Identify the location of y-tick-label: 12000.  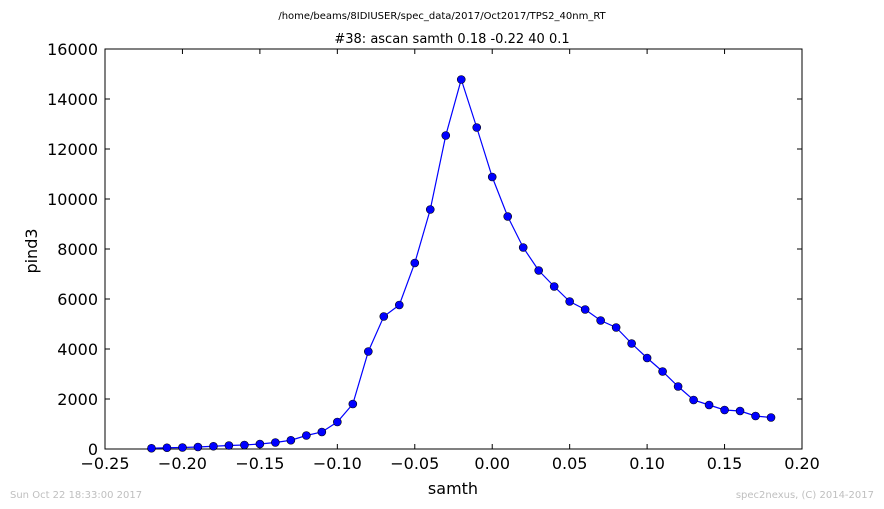
(72, 149).